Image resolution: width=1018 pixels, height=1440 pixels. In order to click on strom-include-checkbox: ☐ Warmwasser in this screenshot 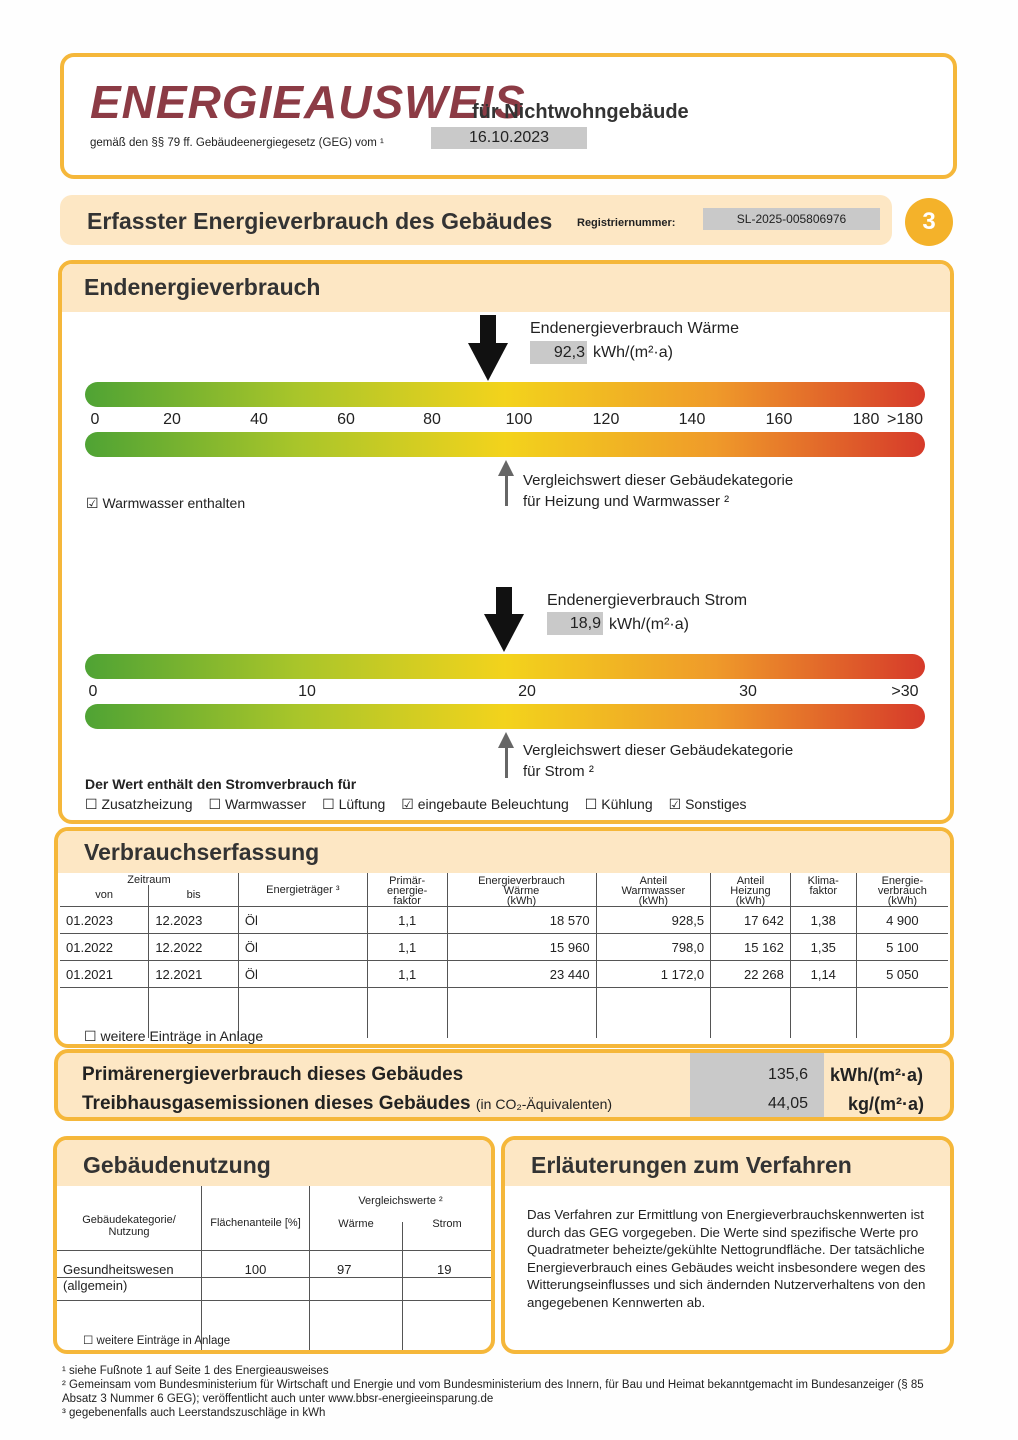, I will do `click(257, 804)`.